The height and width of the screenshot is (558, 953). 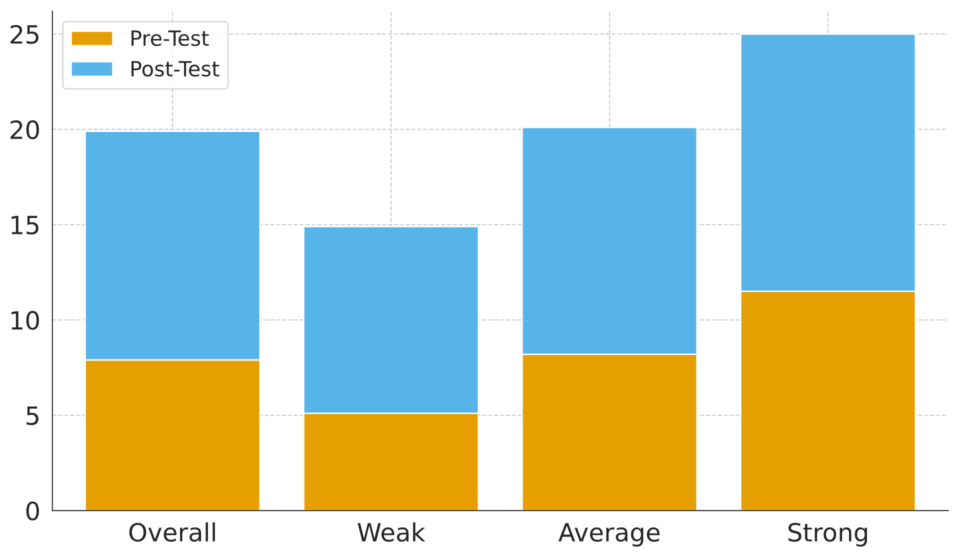 I want to click on y-tick-label: 0, so click(x=32, y=511).